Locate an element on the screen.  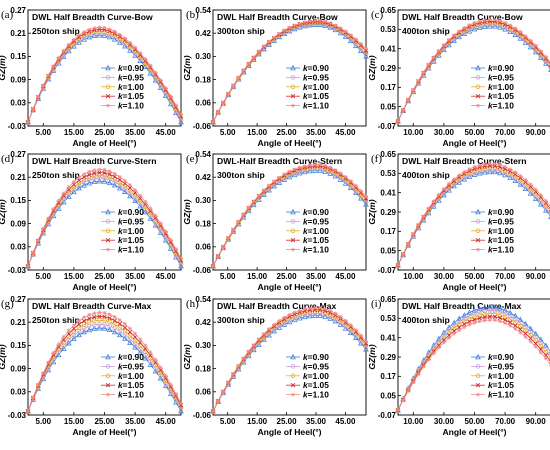
x-tick-label: 25.00 is located at coordinates (104, 276).